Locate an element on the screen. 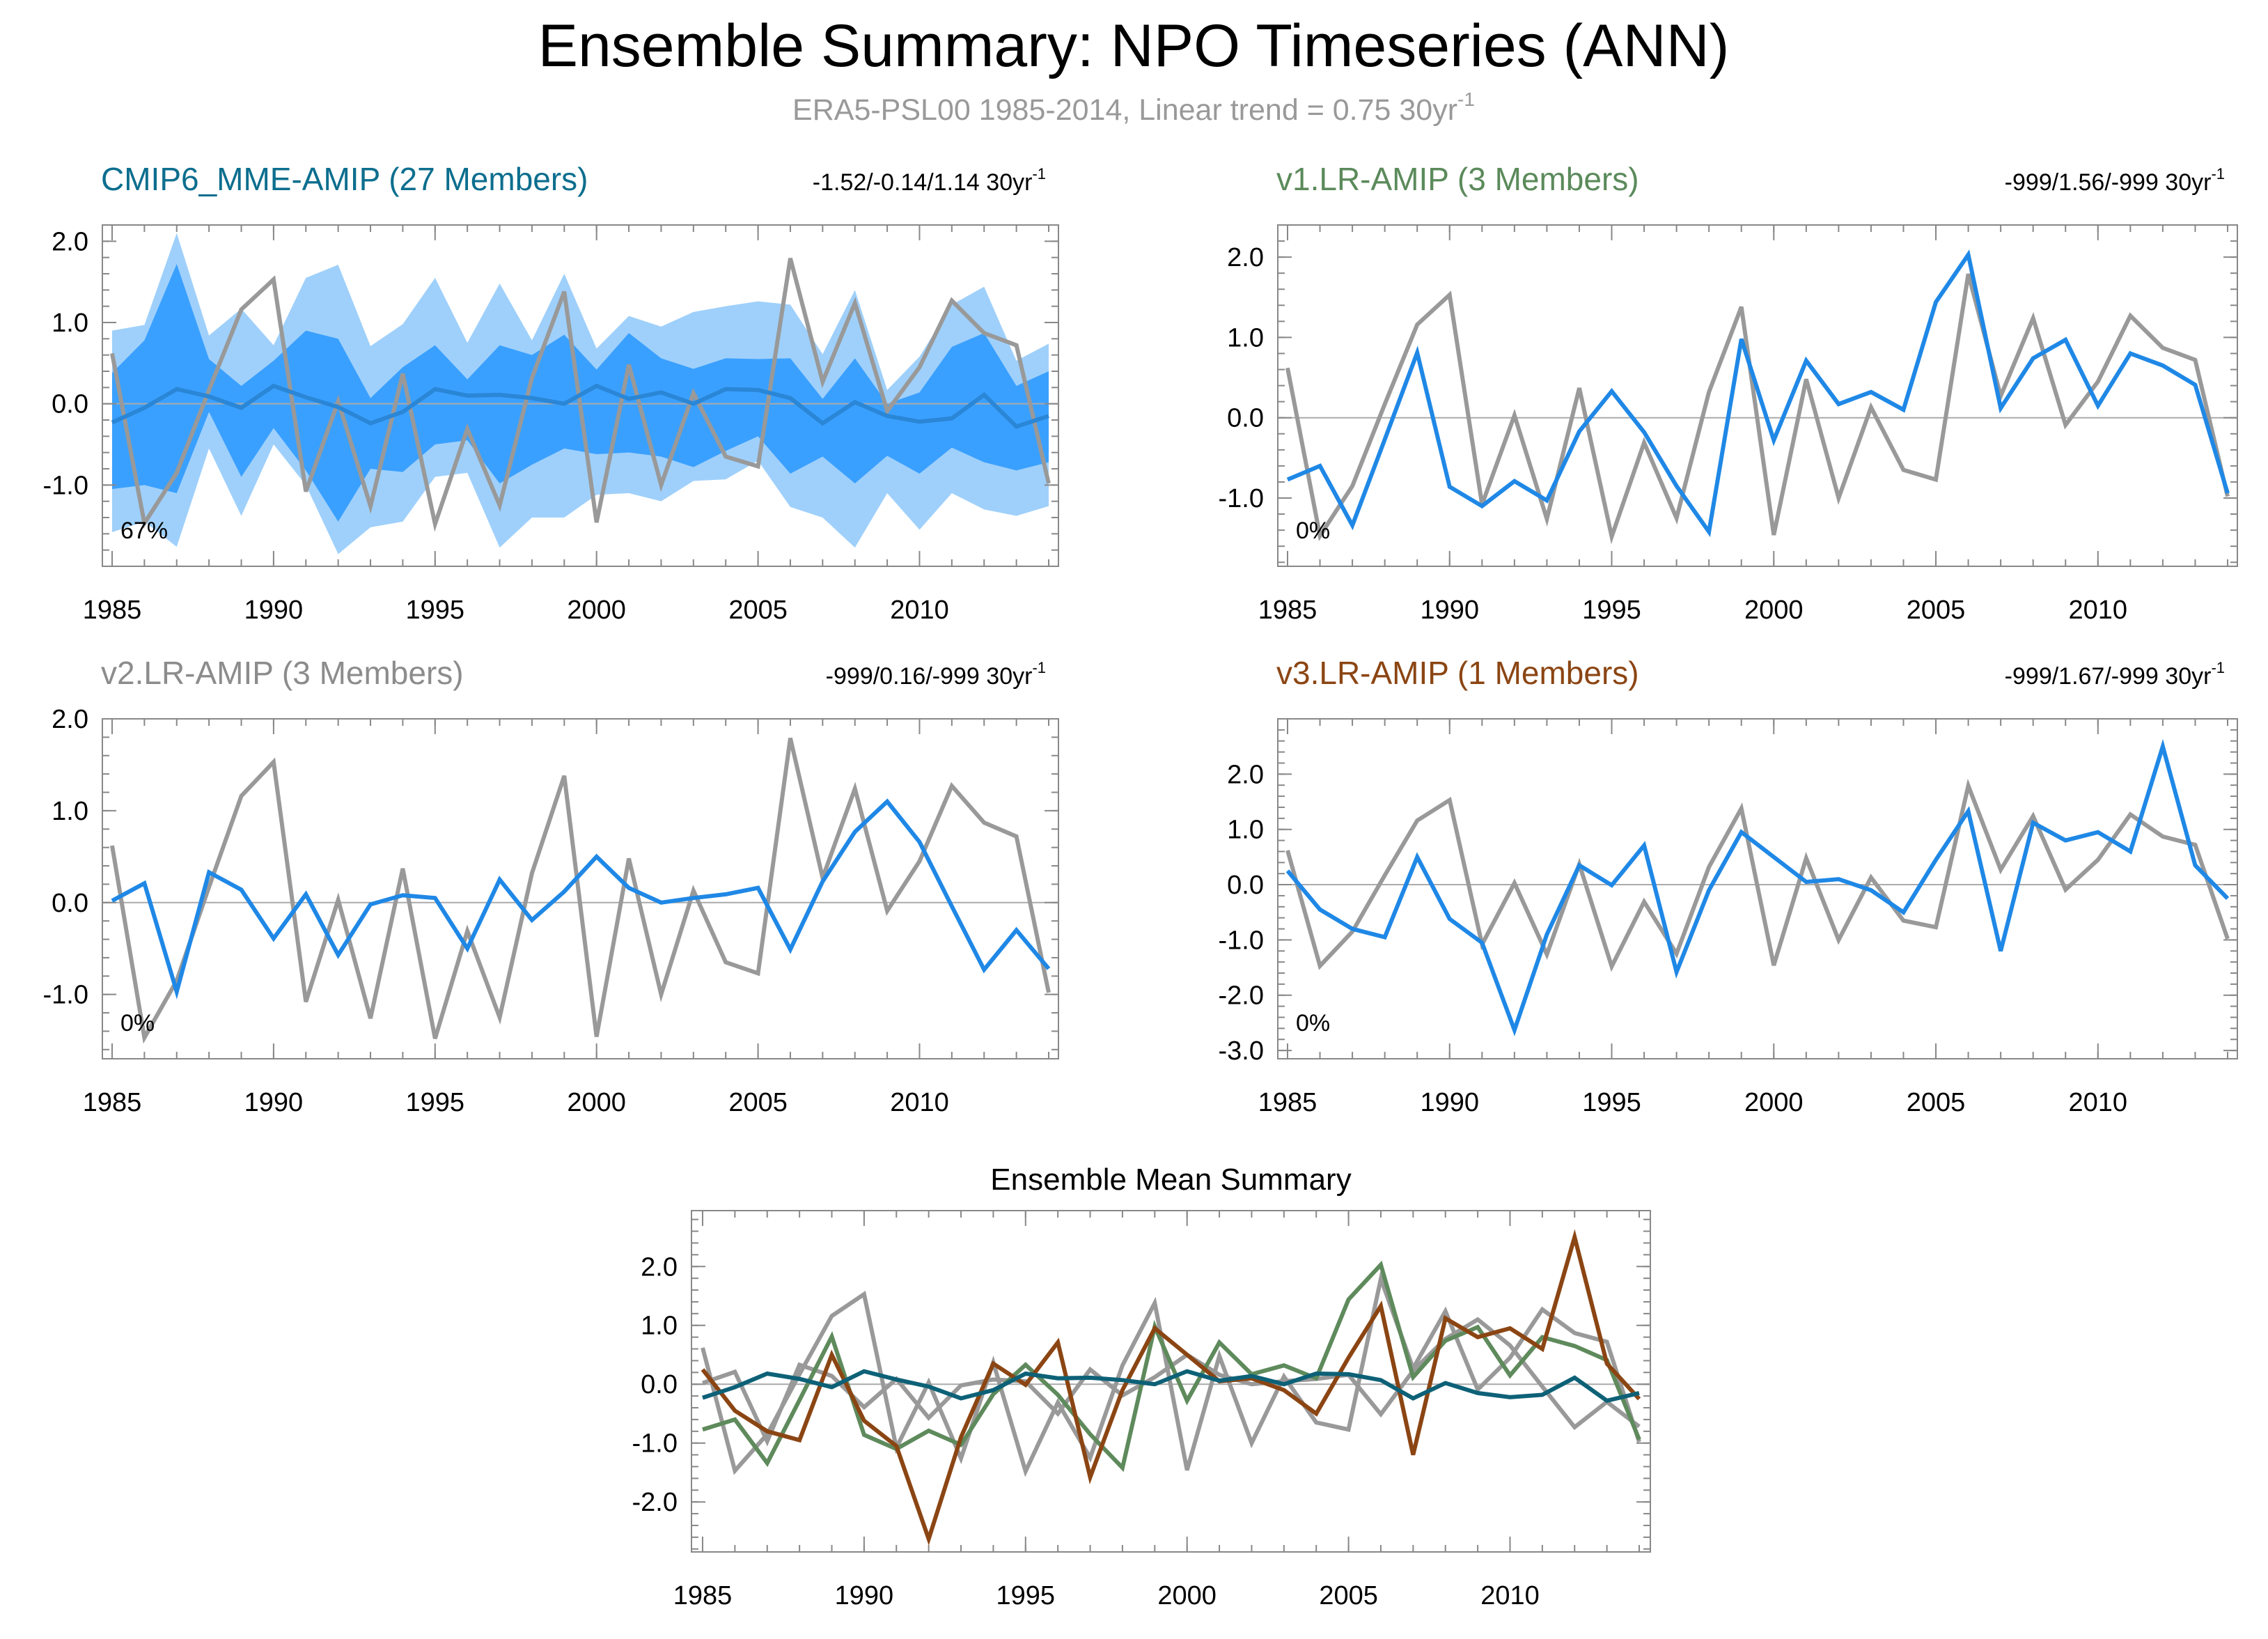 The image size is (2268, 1639). trend-text: -999/0.16/-999 30yr is located at coordinates (929, 676).